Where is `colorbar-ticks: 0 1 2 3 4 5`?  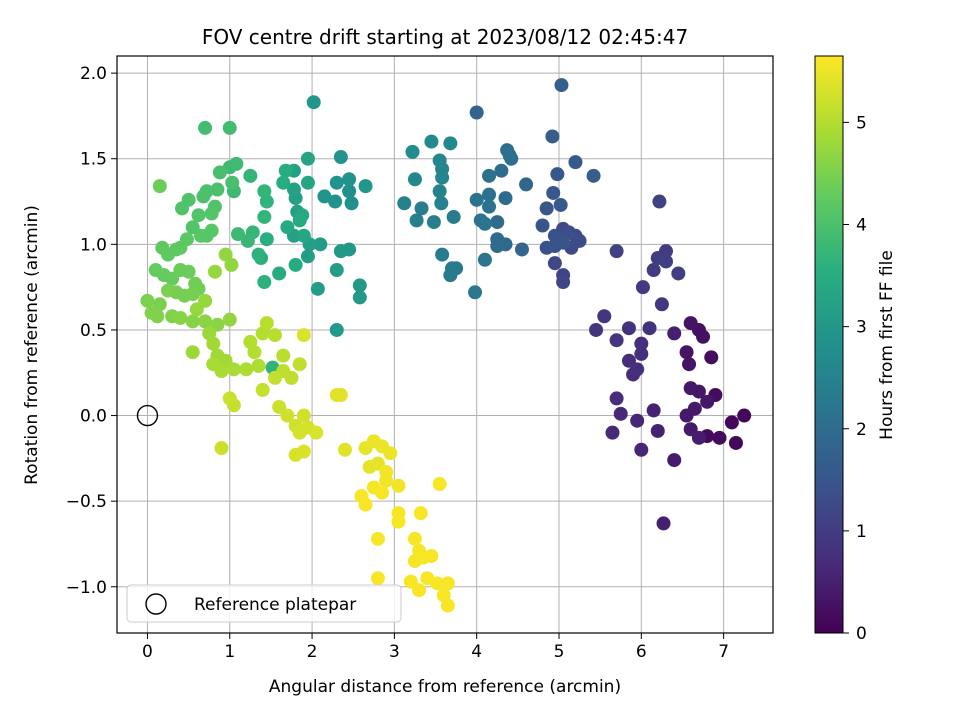 colorbar-ticks: 0 1 2 3 4 5 is located at coordinates (855, 378).